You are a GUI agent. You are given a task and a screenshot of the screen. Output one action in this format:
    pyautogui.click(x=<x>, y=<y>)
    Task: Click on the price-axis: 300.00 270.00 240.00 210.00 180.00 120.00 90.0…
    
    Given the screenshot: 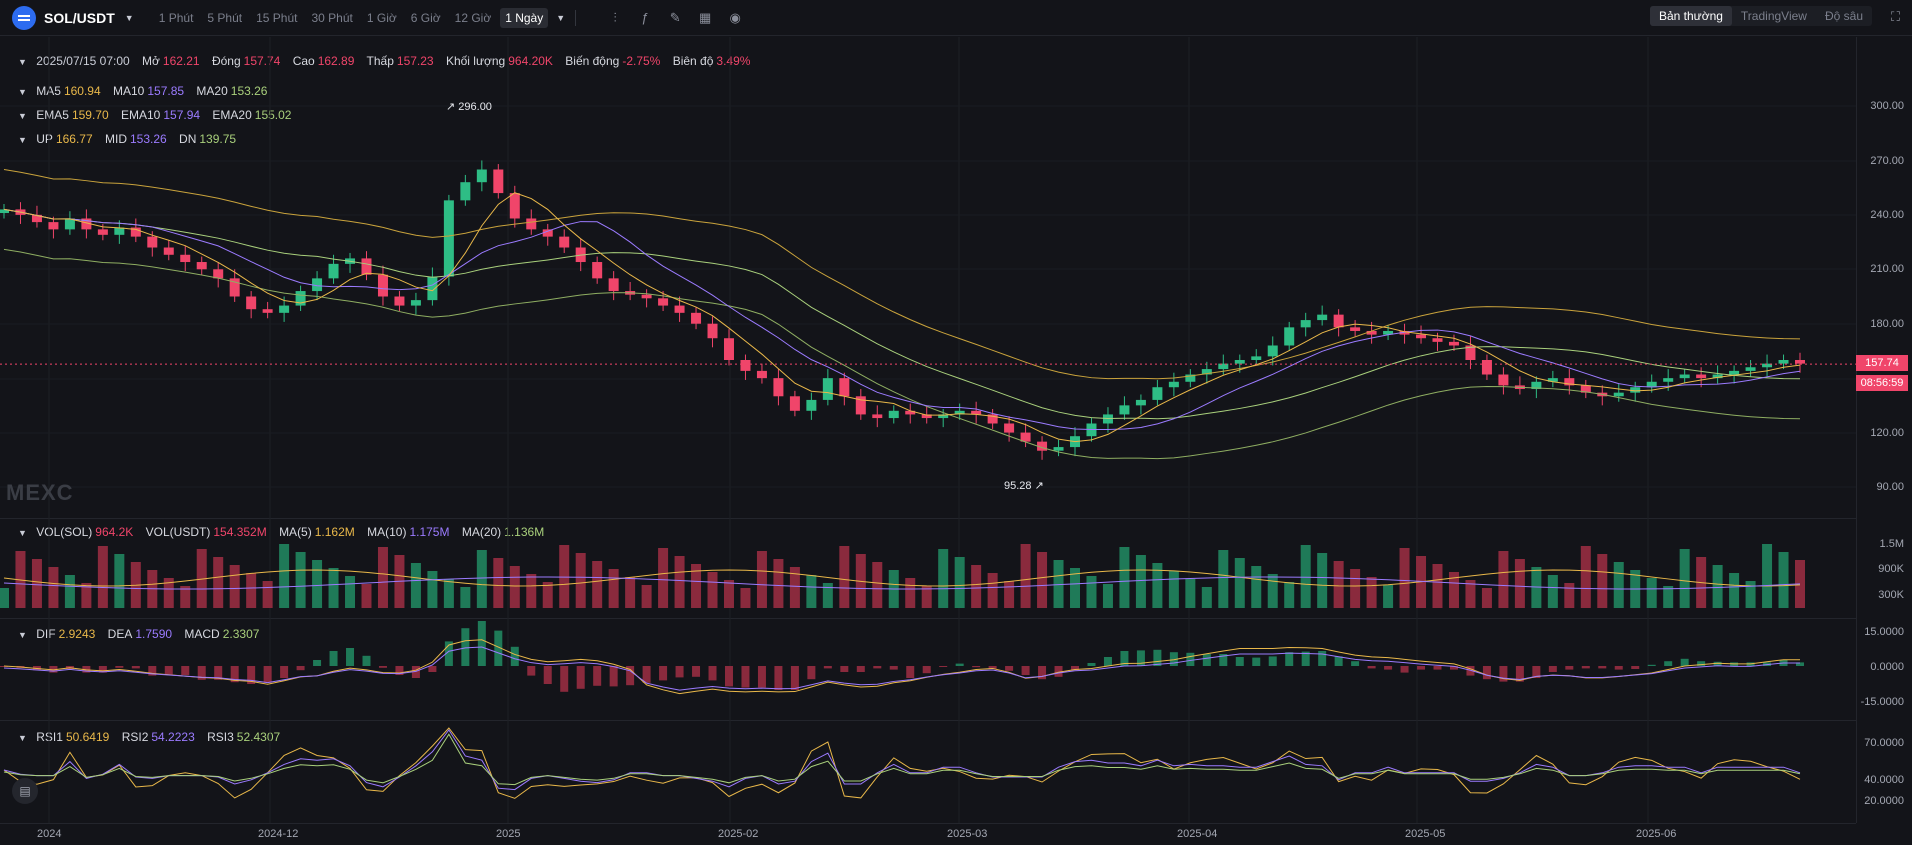 What is the action you would take?
    pyautogui.click(x=1884, y=430)
    